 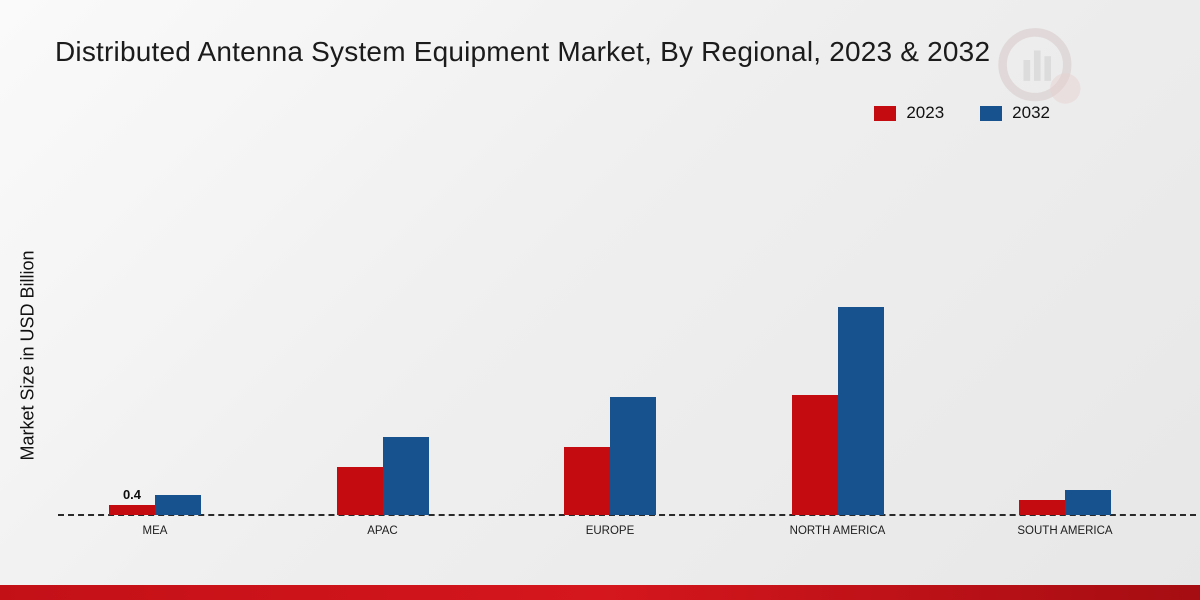 What do you see at coordinates (814, 455) in the screenshot?
I see `bar-2023-north-america` at bounding box center [814, 455].